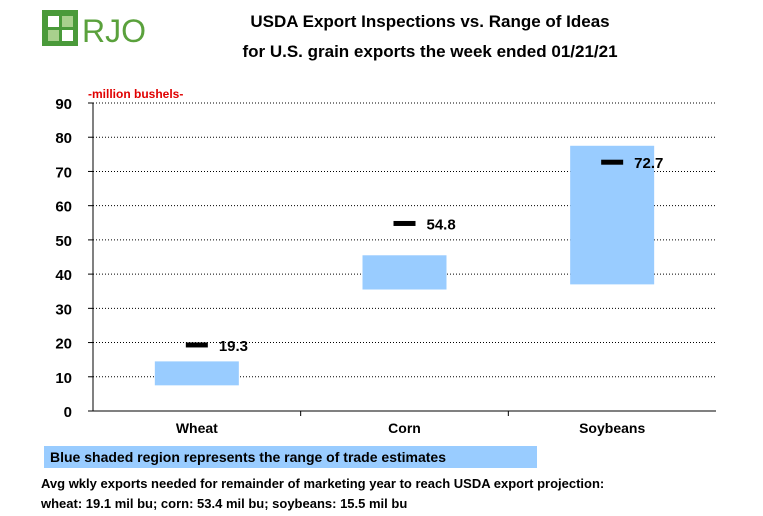  I want to click on range-bar-wheat, so click(196, 373).